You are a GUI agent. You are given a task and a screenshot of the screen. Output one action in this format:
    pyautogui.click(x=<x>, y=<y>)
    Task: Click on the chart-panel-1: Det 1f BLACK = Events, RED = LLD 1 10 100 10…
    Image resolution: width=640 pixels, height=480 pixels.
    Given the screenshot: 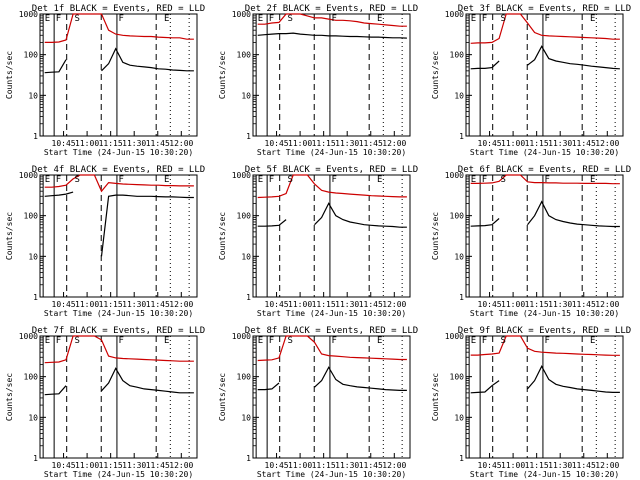 What is the action you would take?
    pyautogui.click(x=105, y=80)
    